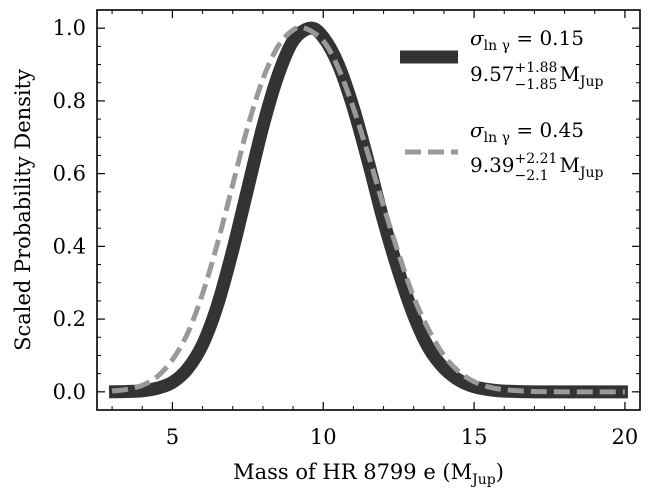 The image size is (649, 489). What do you see at coordinates (23, 210) in the screenshot?
I see `y-axis-title: Scaled Probability Density` at bounding box center [23, 210].